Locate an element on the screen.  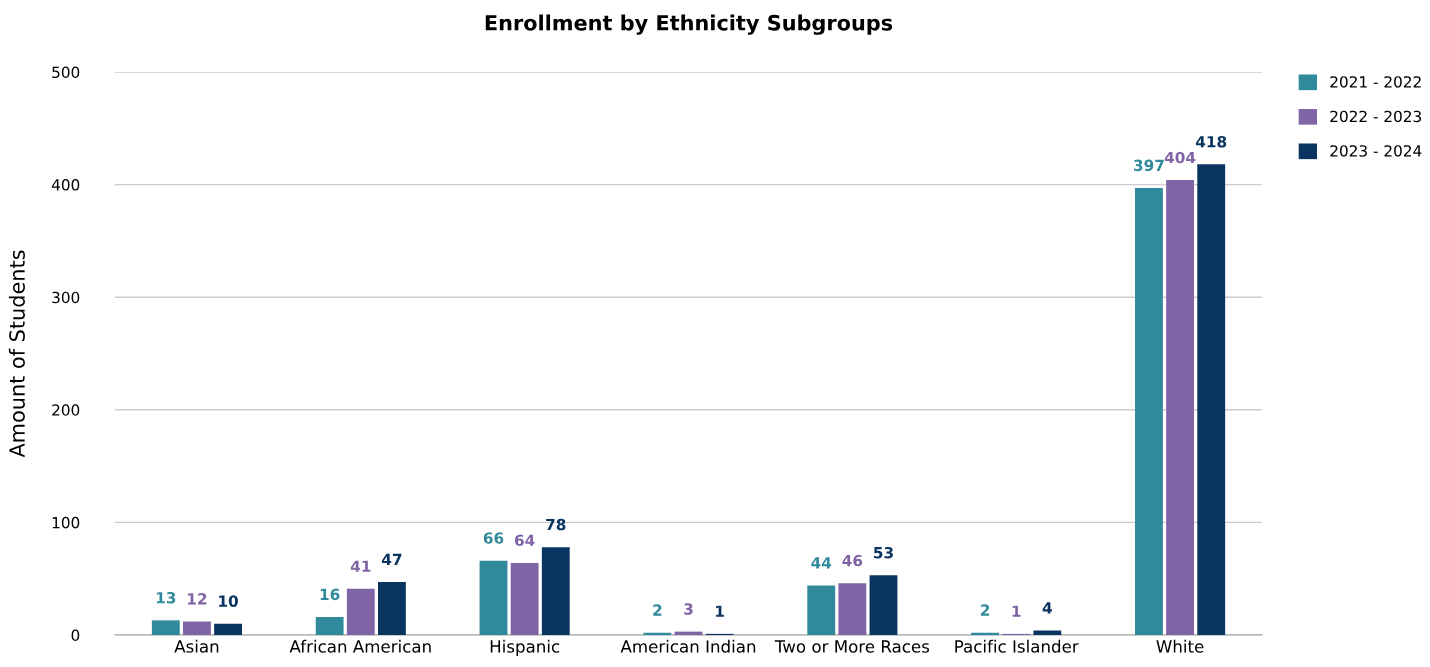
data-label: 397 is located at coordinates (1149, 165).